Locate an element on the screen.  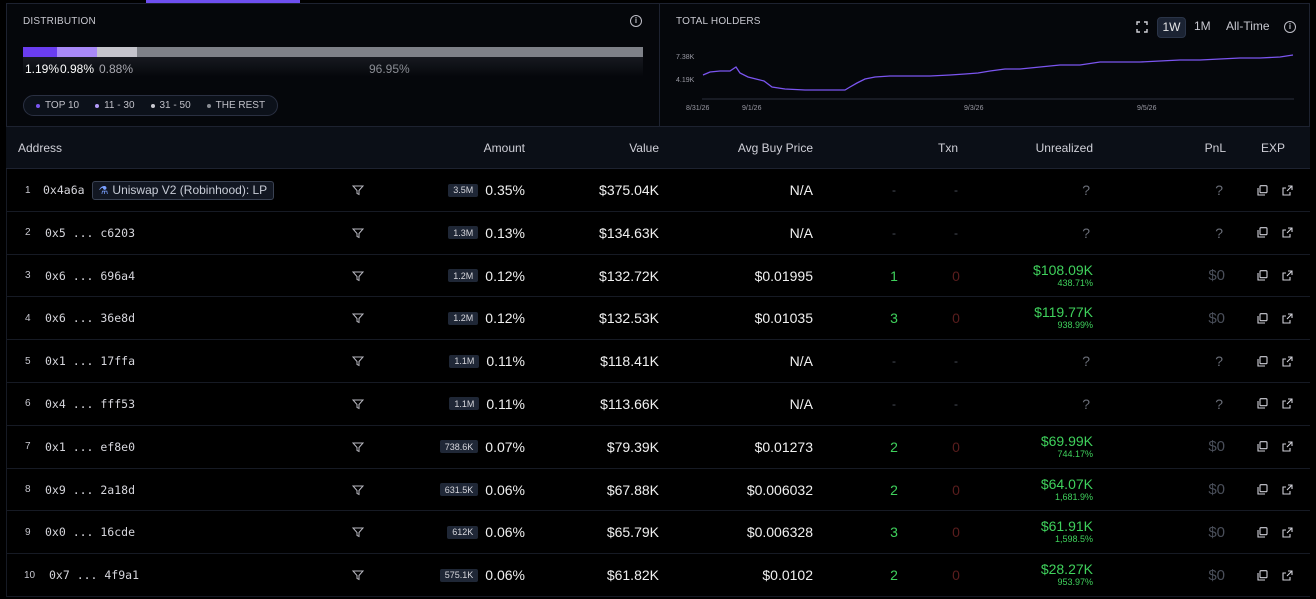
amount-percent: 0.13% is located at coordinates (505, 232).